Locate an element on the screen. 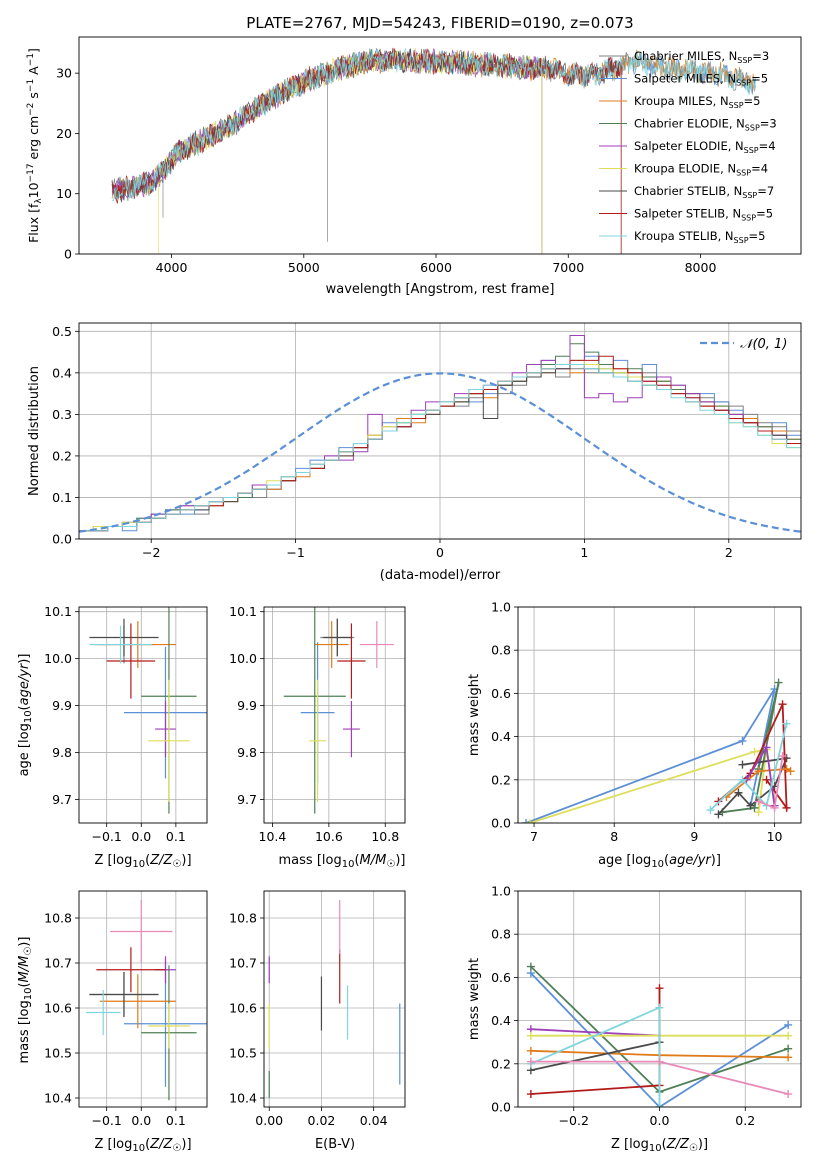 This screenshot has height=1170, width=819. age-vs-z-xlabel: Z [log10(Z/Z☉)] is located at coordinates (142, 861).